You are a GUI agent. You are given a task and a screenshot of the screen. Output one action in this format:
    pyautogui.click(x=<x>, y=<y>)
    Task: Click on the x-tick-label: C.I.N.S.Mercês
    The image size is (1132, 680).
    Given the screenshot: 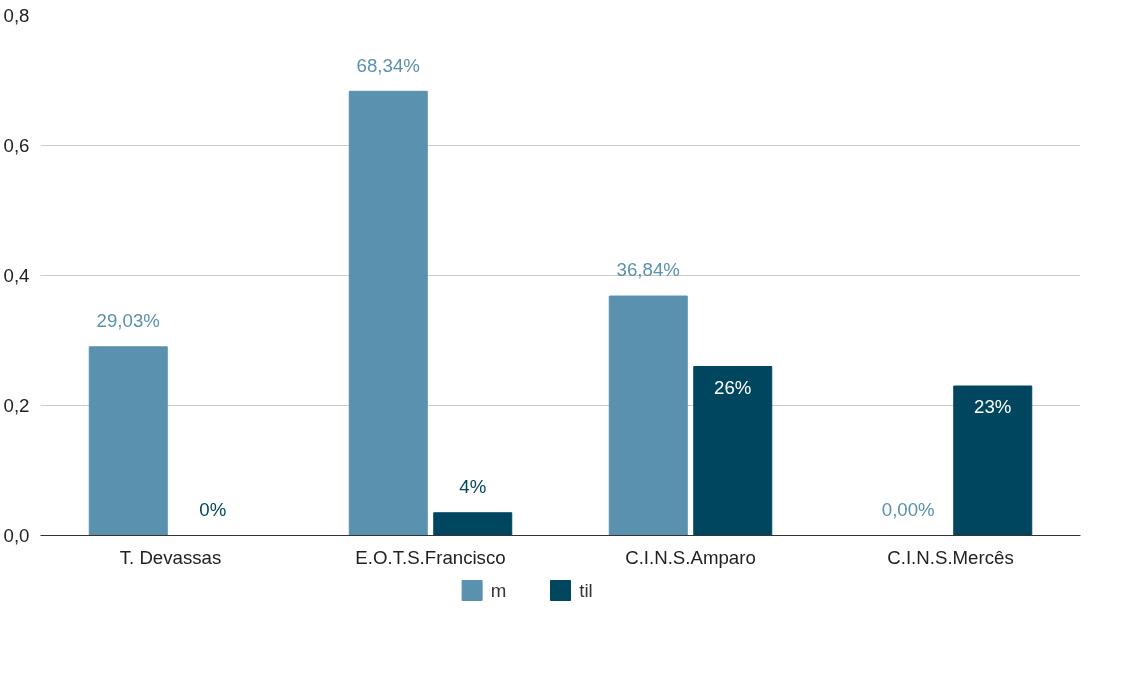 What is the action you would take?
    pyautogui.click(x=950, y=557)
    